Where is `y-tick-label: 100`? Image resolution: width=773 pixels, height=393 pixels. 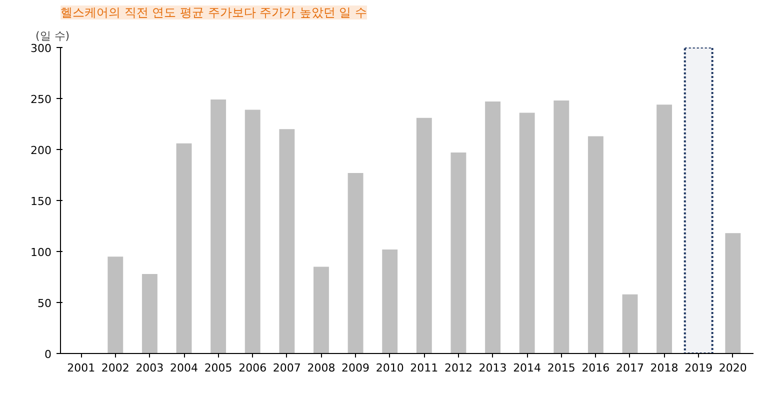
y-tick-label: 100 is located at coordinates (41, 252).